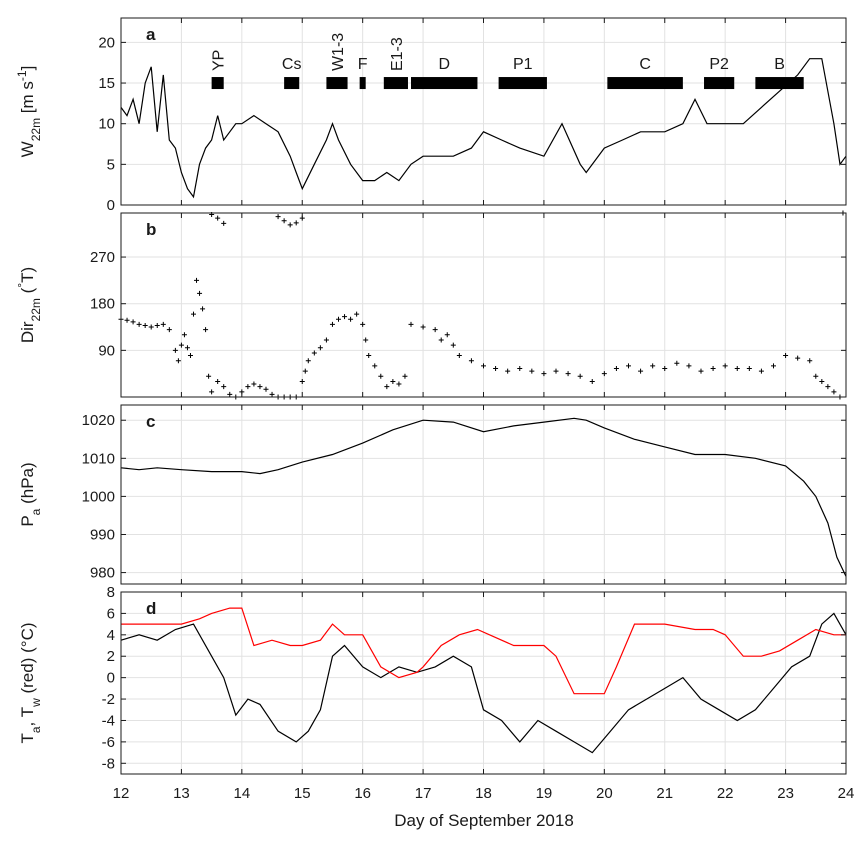 This screenshot has width=857, height=842. What do you see at coordinates (108, 742) in the screenshot?
I see `y-tick-label: -6` at bounding box center [108, 742].